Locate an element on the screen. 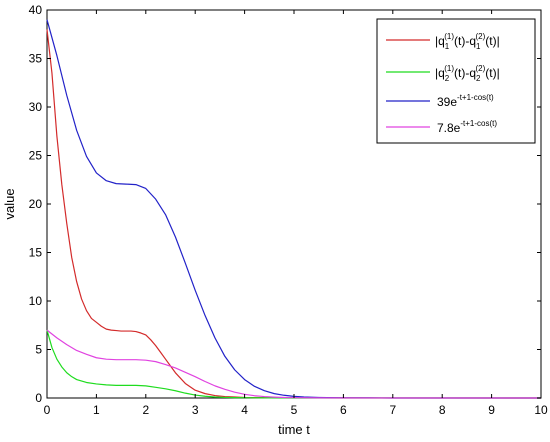 Image resolution: width=550 pixels, height=442 pixels. x-tick-label: 9 is located at coordinates (491, 410).